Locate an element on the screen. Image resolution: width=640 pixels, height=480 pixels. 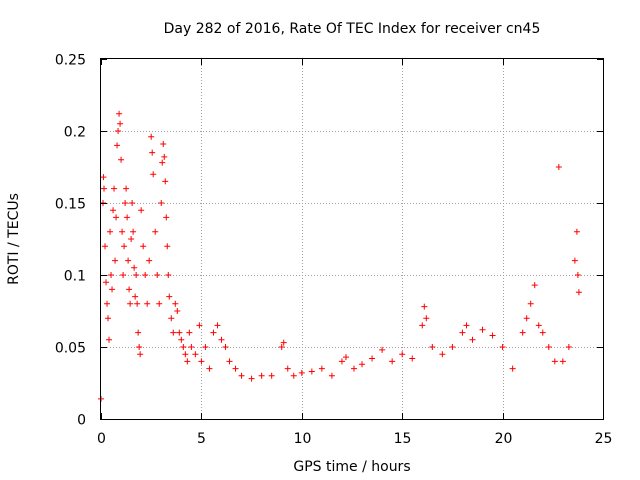
x-tick-label: 15 is located at coordinates (403, 439).